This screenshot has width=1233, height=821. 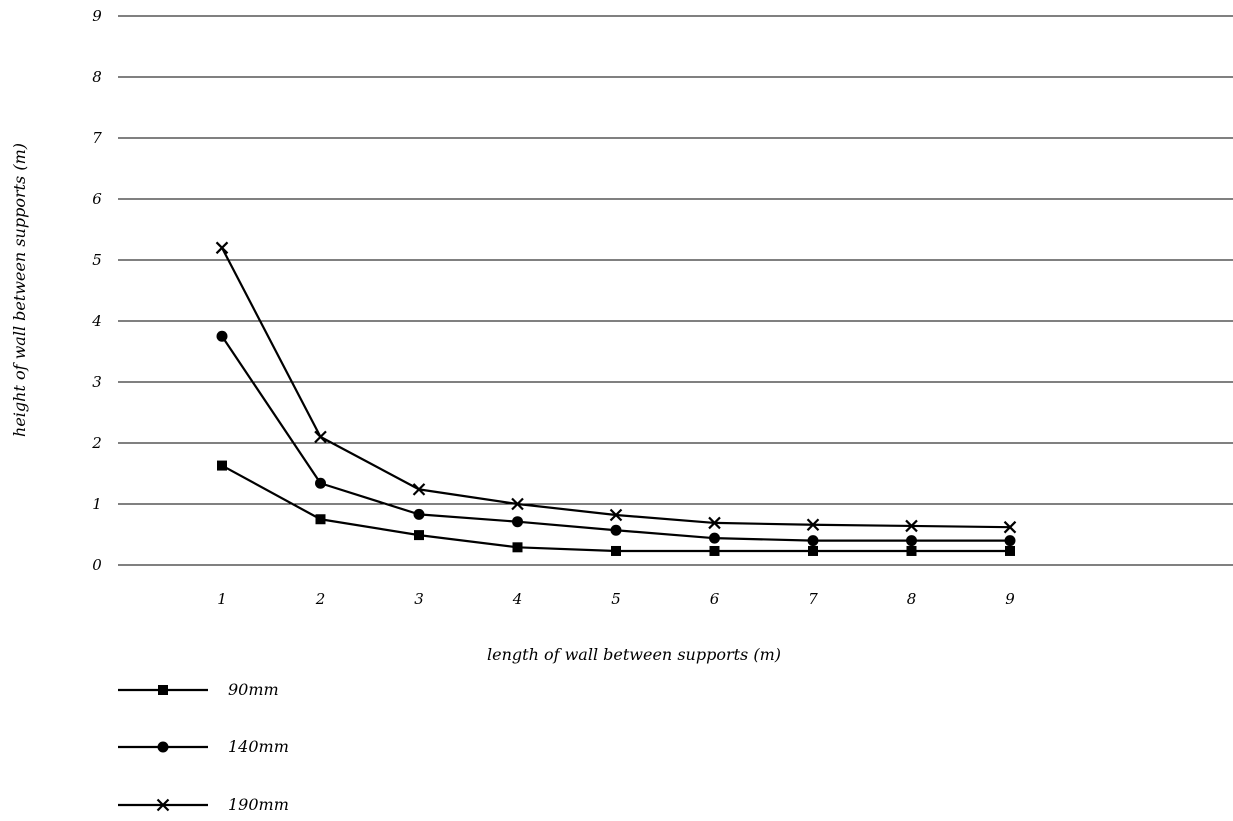 What do you see at coordinates (1010, 599) in the screenshot?
I see `x-tick-label: 9` at bounding box center [1010, 599].